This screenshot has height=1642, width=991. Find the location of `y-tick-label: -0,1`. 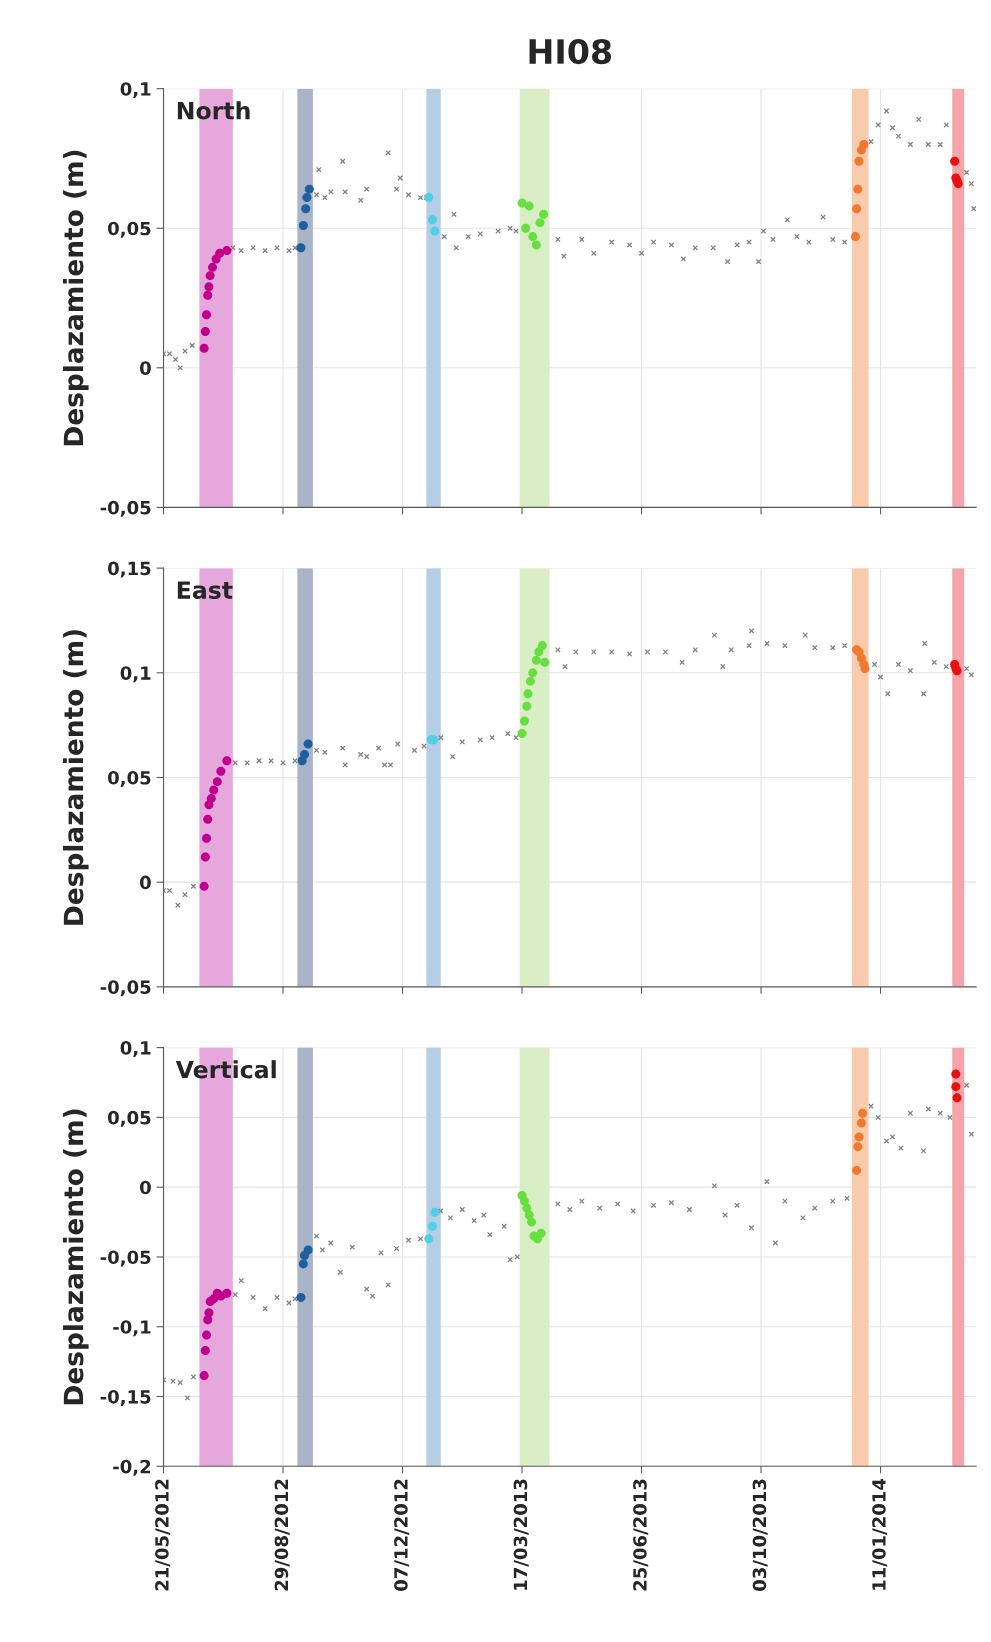

y-tick-label: -0,1 is located at coordinates (132, 1328).